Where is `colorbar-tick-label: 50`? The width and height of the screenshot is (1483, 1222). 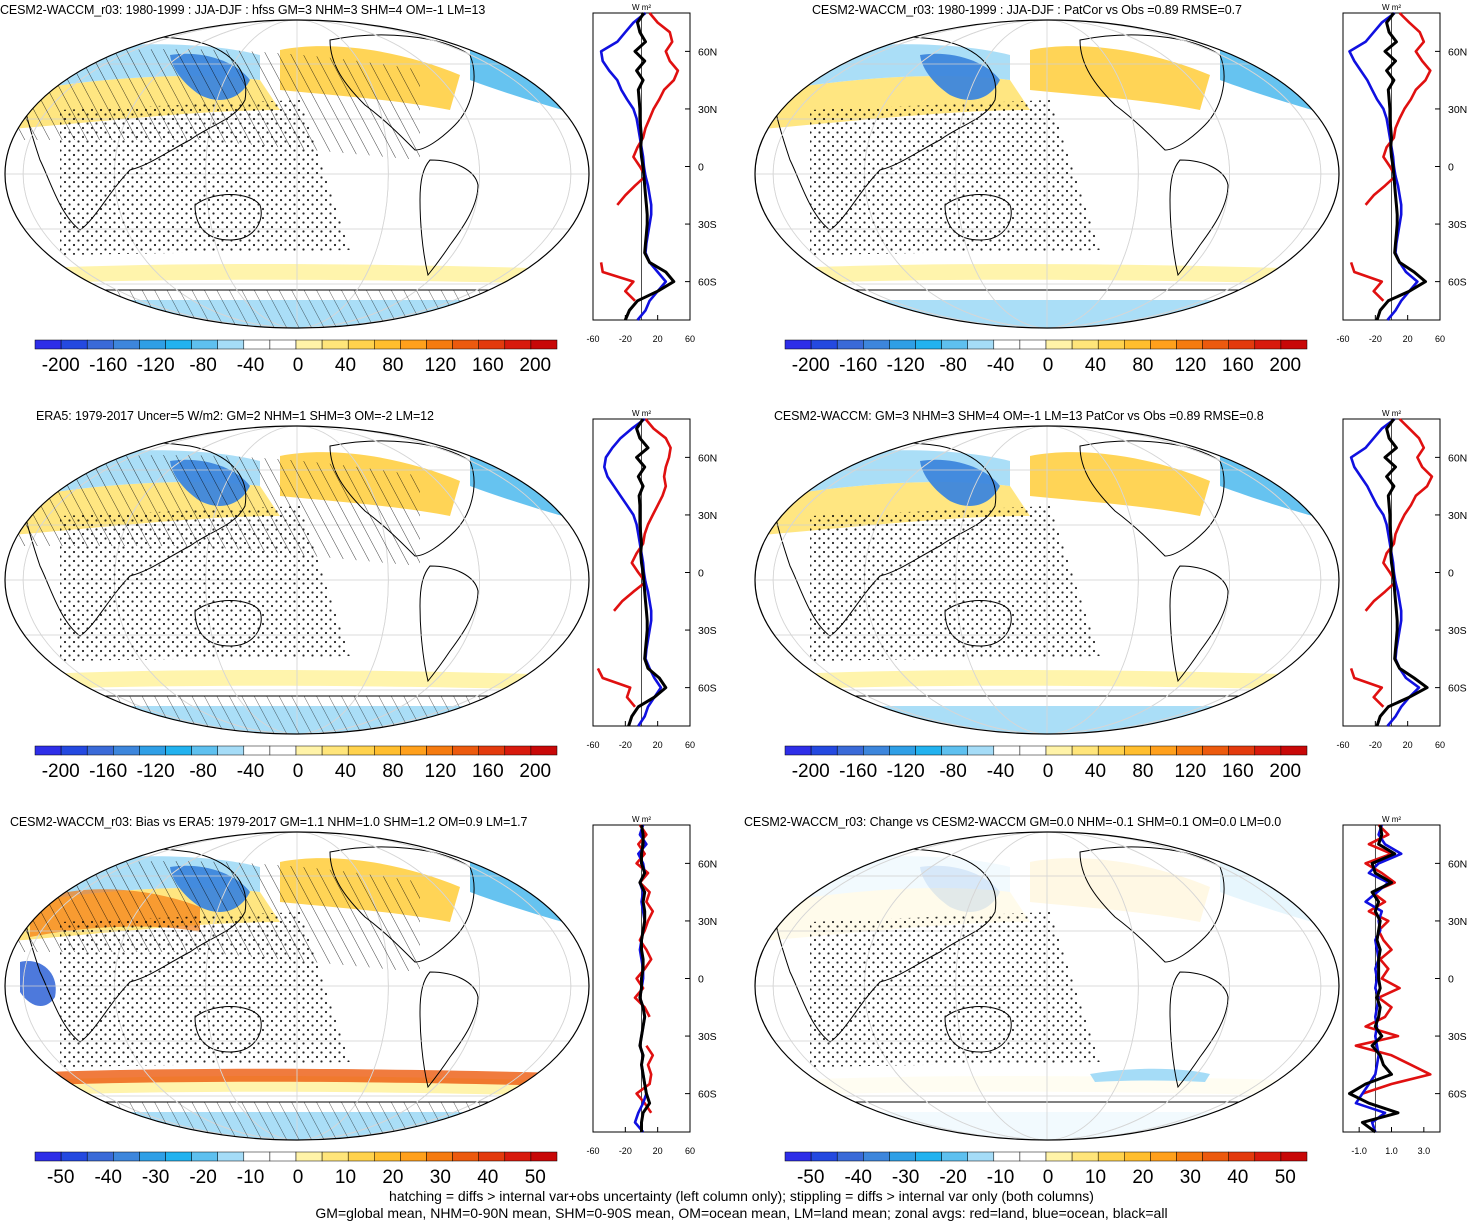
colorbar-tick-label: 50 is located at coordinates (1285, 1177).